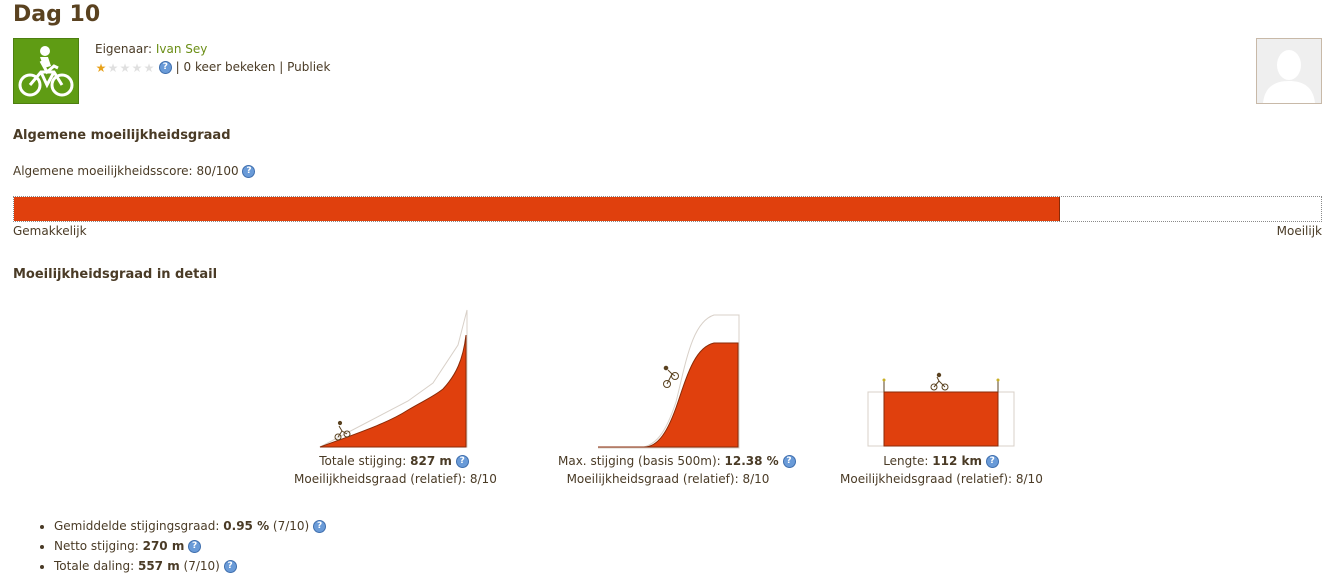 The image size is (1331, 584). Describe the element at coordinates (431, 461) in the screenshot. I see `total-climb-value: 827 m` at that location.